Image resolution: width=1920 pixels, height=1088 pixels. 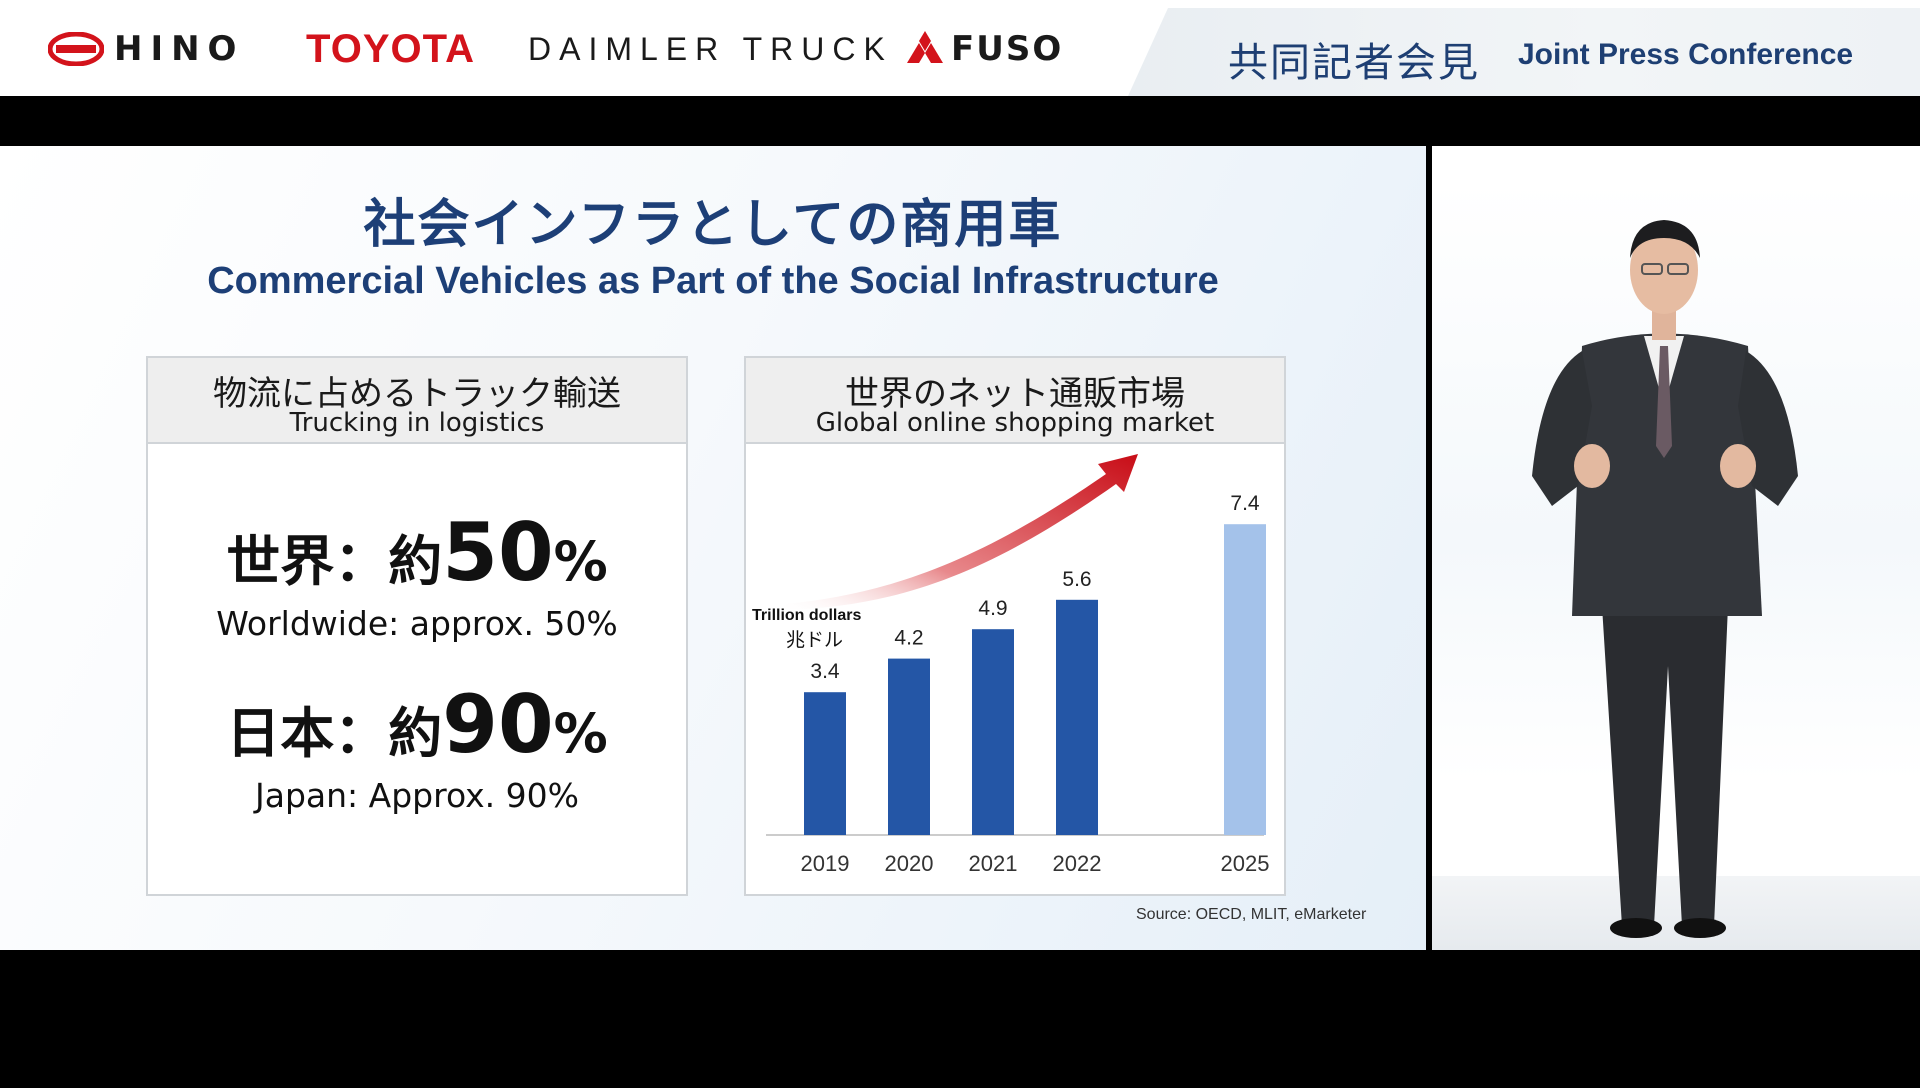 I want to click on x-label-2020: 2020, so click(x=909, y=863).